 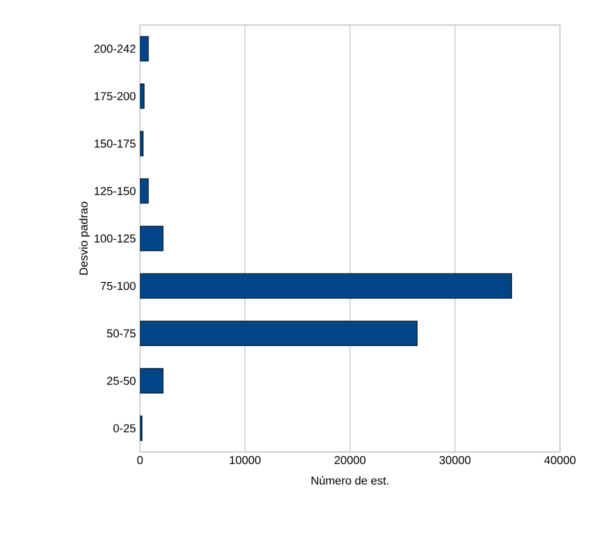 What do you see at coordinates (245, 460) in the screenshot?
I see `x-tick-label: 10000` at bounding box center [245, 460].